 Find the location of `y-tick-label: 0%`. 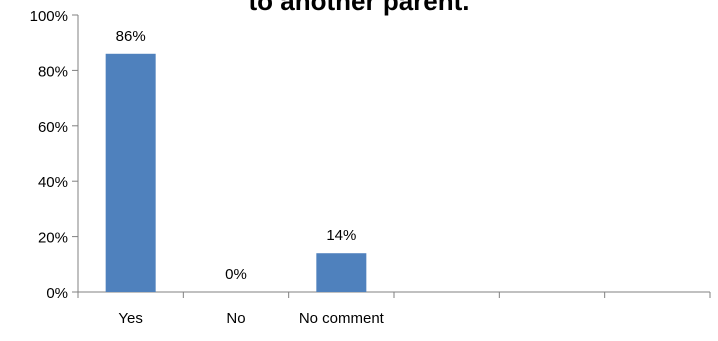

y-tick-label: 0% is located at coordinates (57, 293).